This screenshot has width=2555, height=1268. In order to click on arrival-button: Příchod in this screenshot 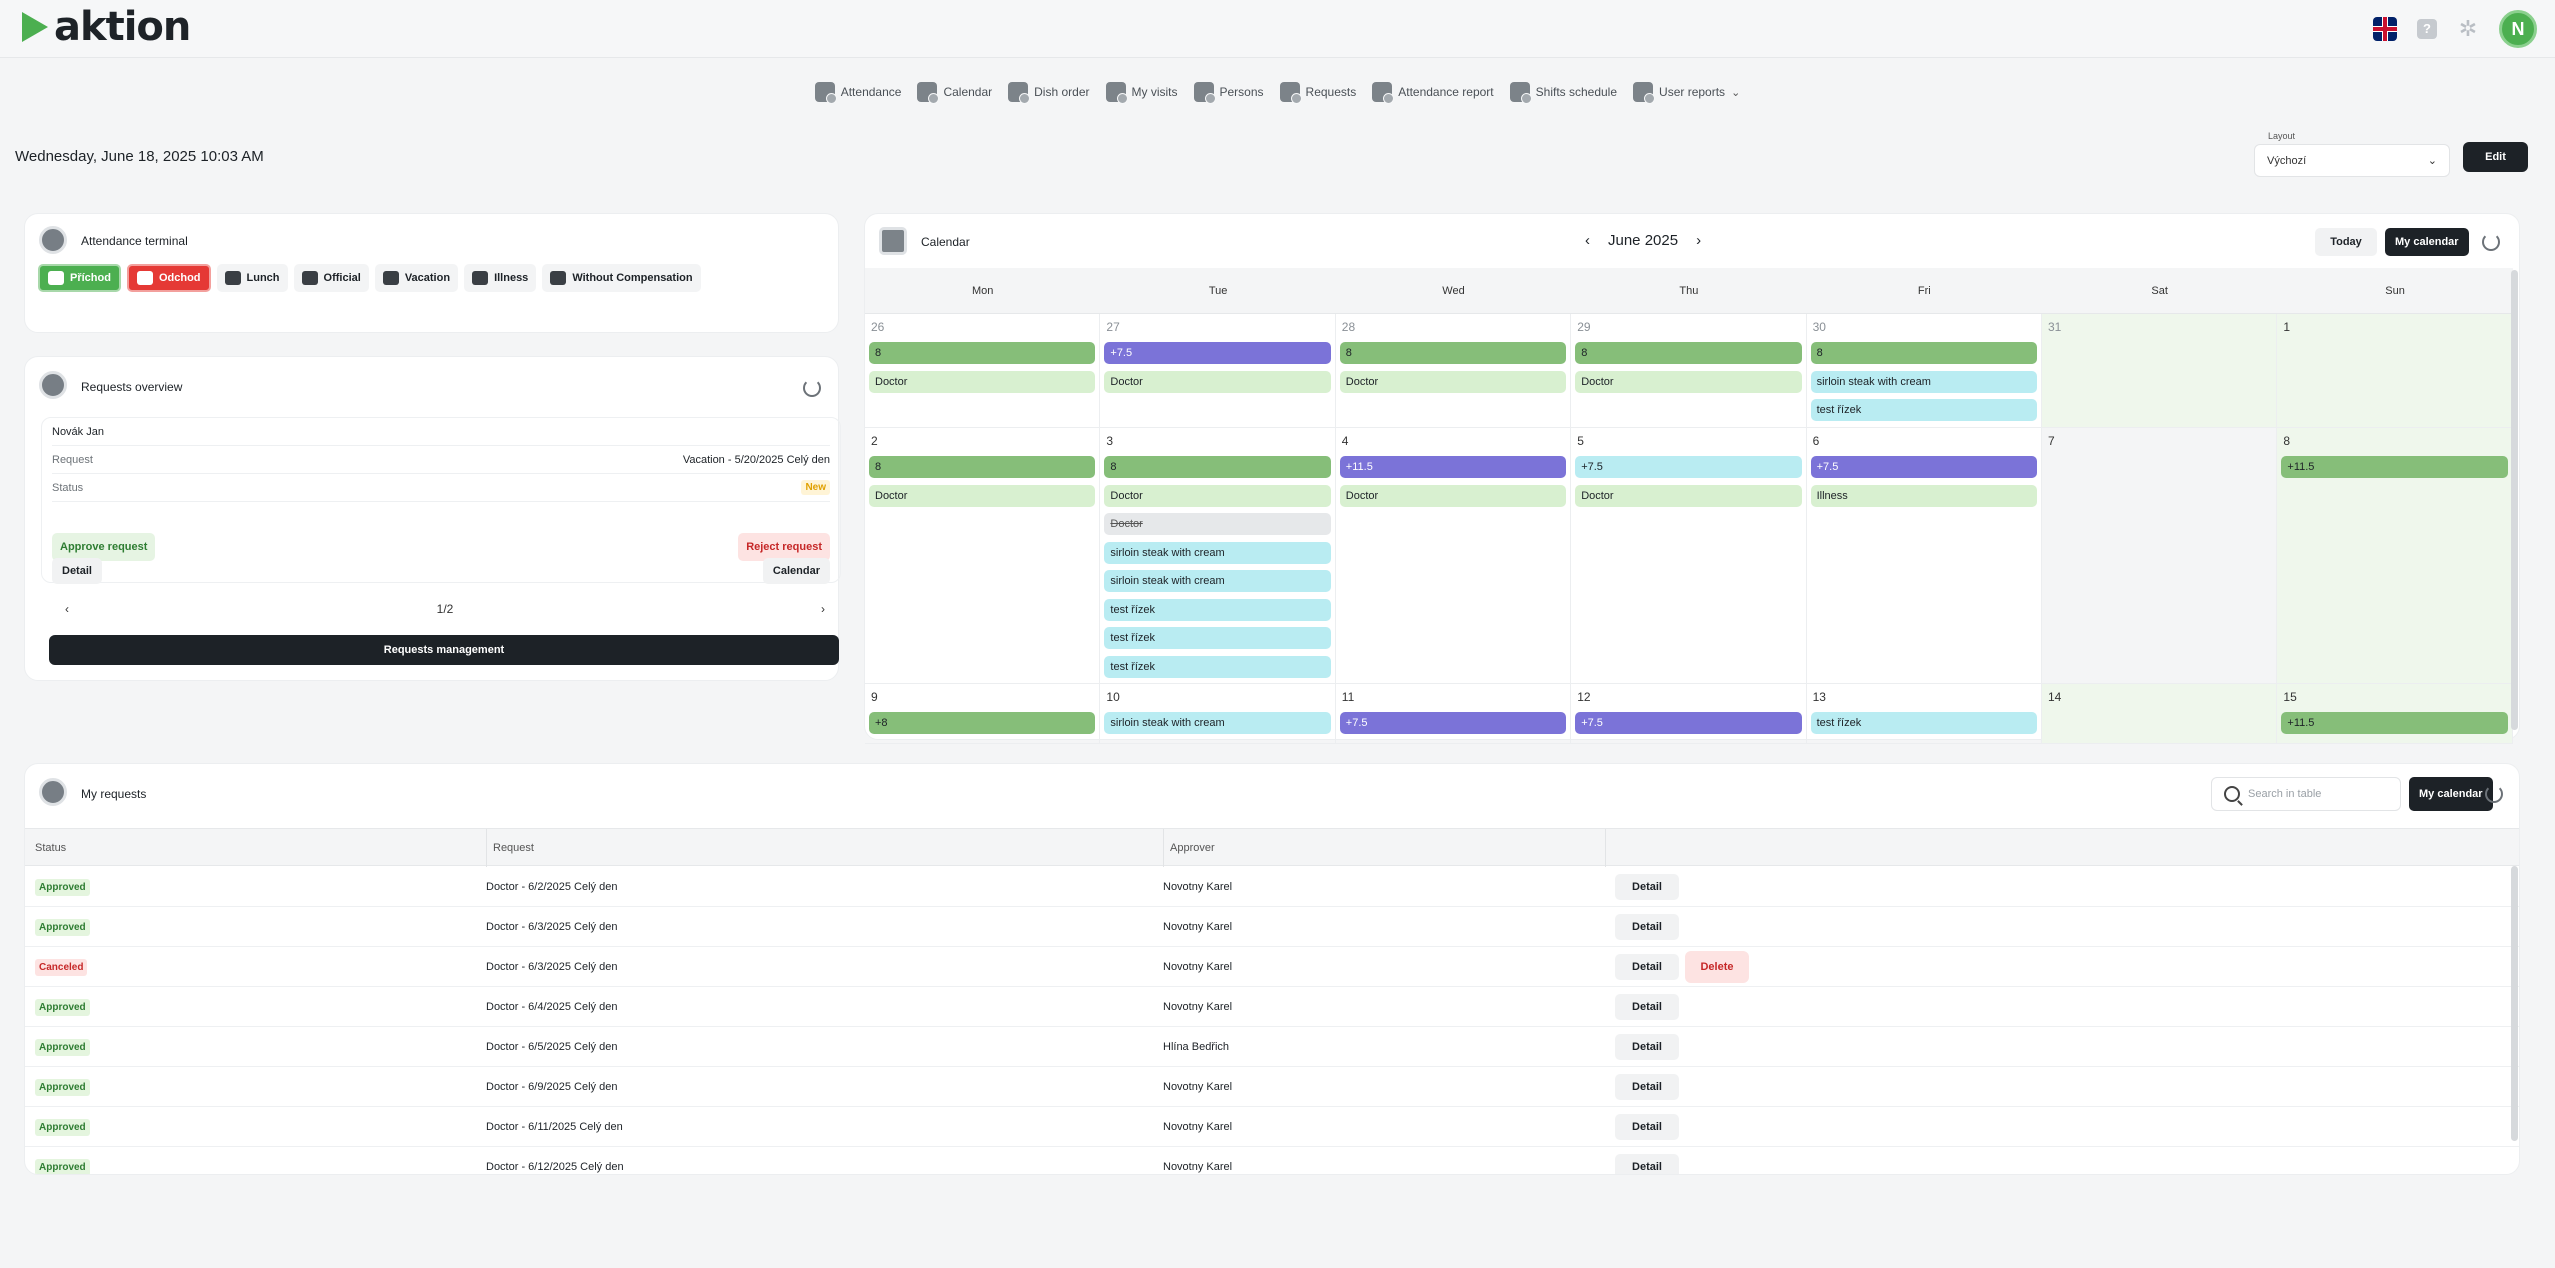, I will do `click(79, 278)`.